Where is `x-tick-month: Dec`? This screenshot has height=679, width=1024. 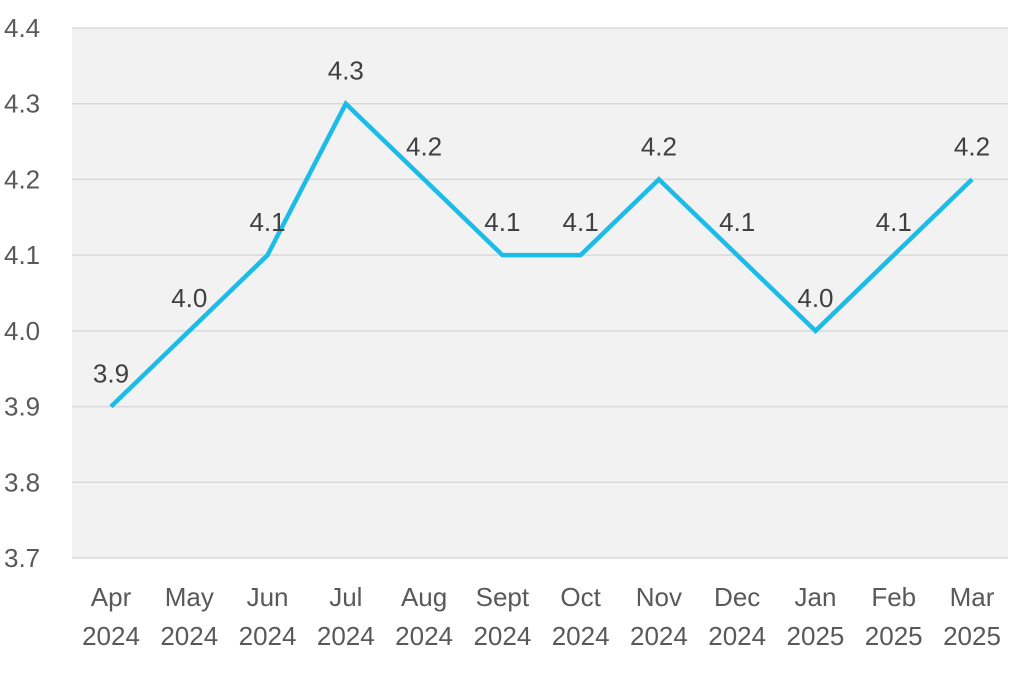 x-tick-month: Dec is located at coordinates (737, 597).